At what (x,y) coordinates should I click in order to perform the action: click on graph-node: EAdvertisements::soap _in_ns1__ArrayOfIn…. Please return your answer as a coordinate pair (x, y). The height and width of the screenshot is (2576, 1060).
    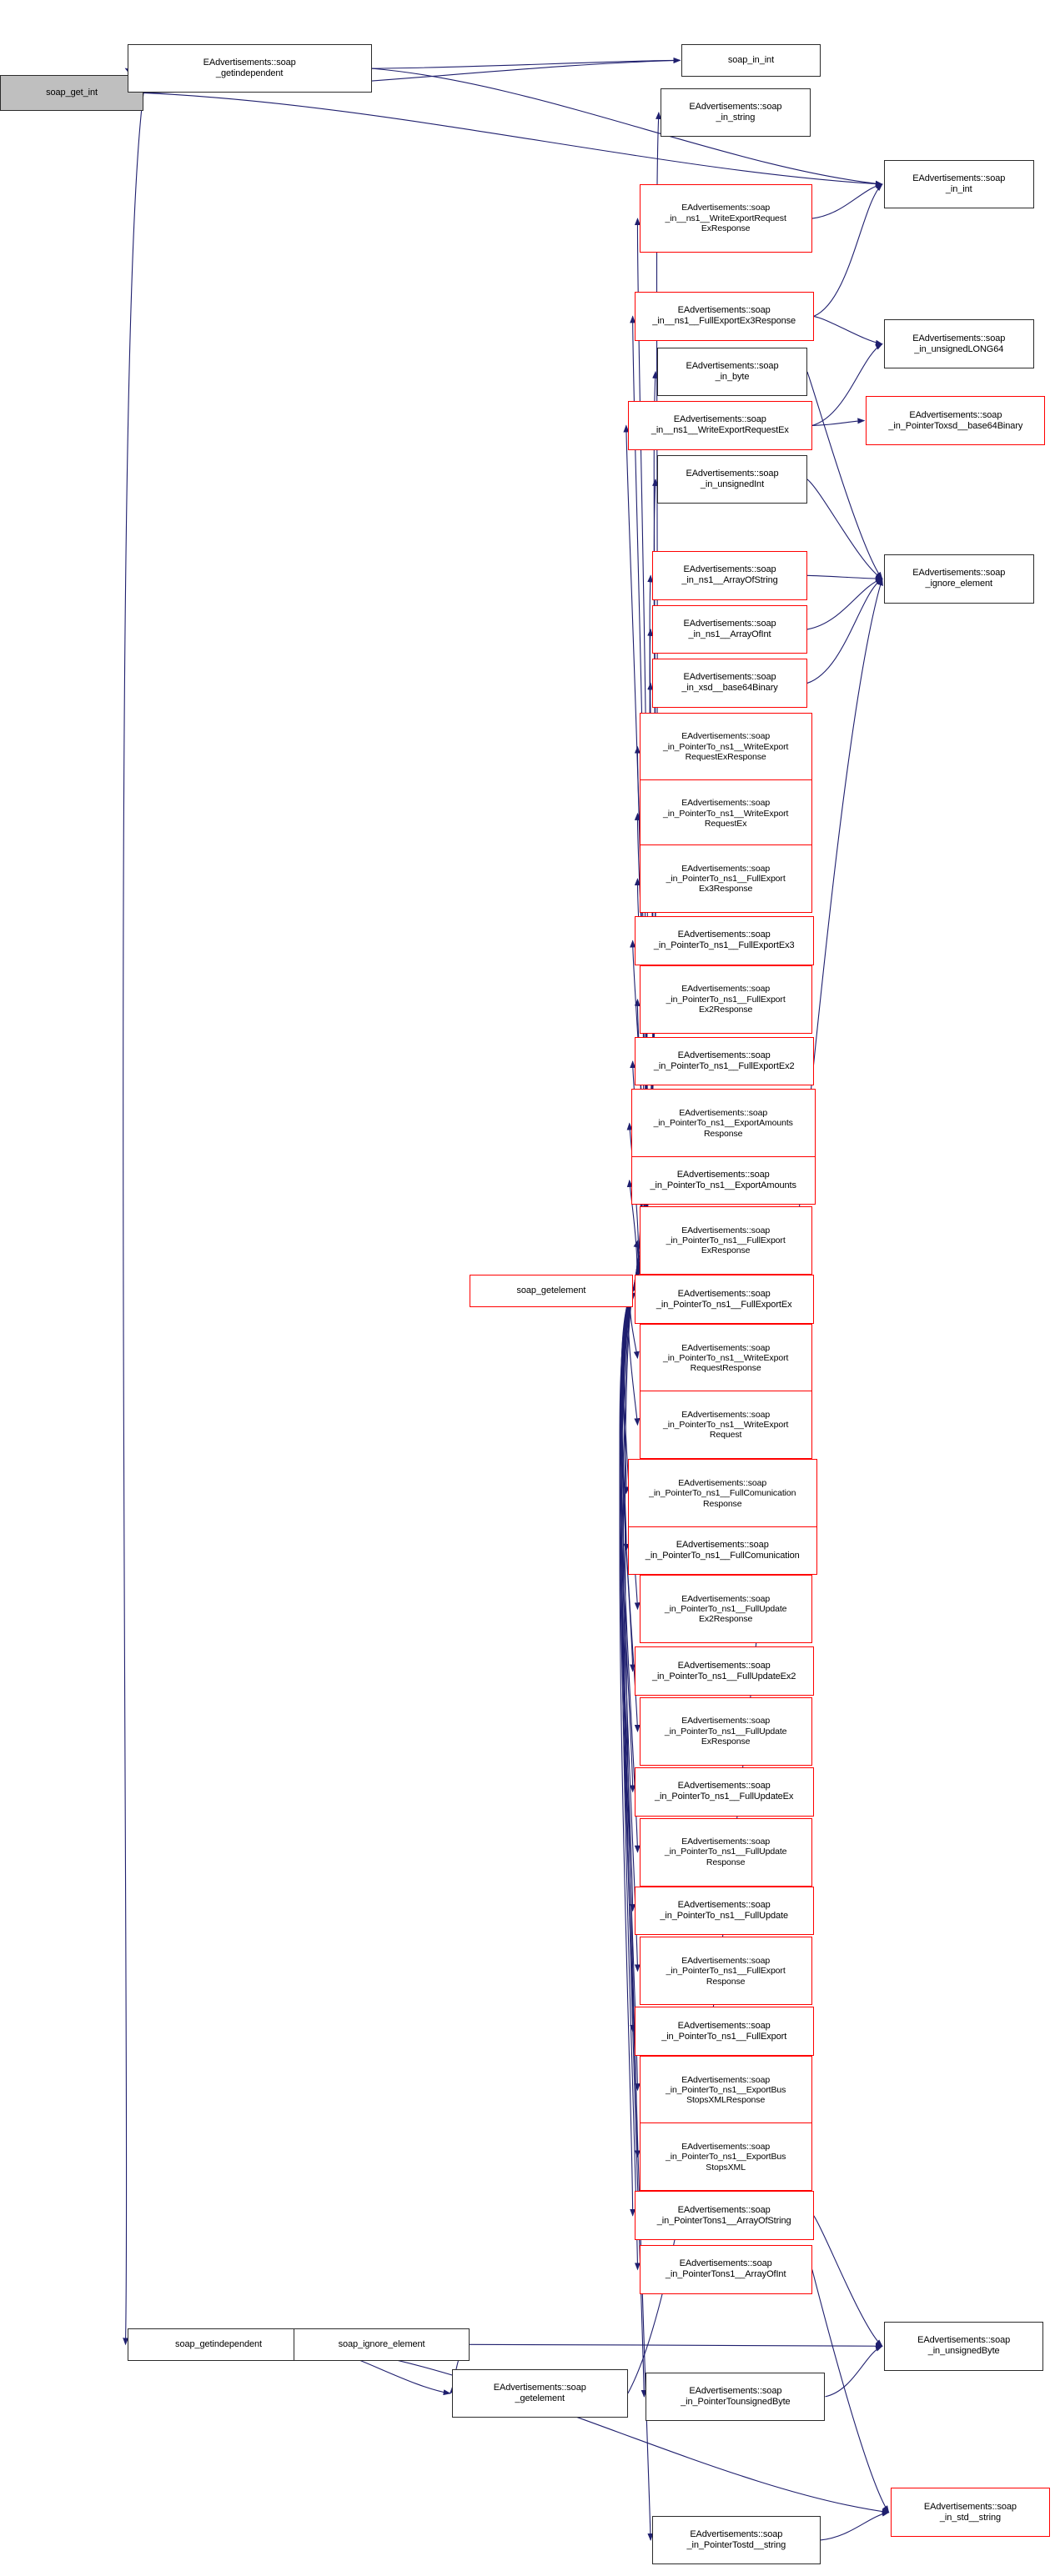
    Looking at the image, I should click on (729, 629).